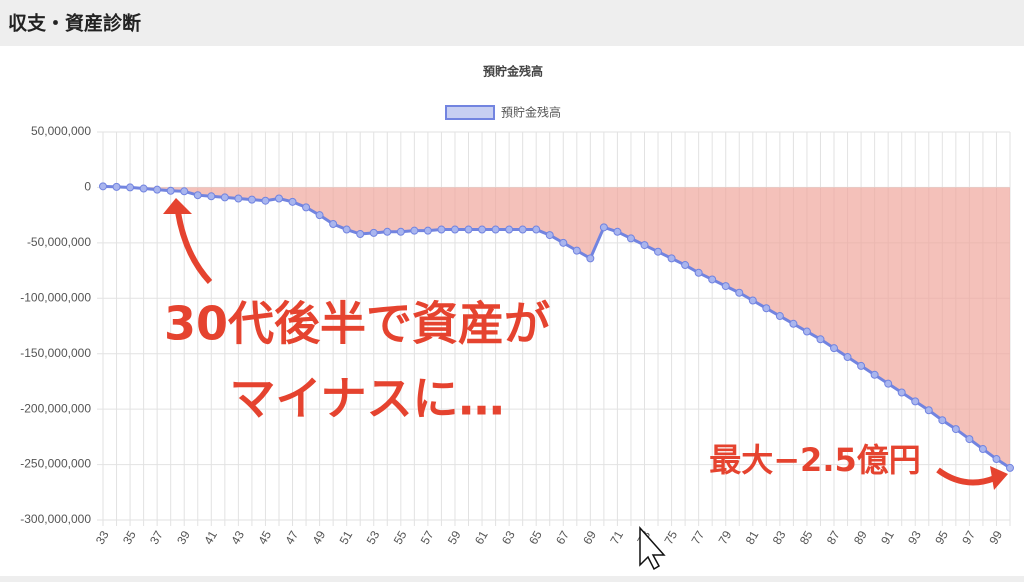 This screenshot has width=1024, height=586. What do you see at coordinates (941, 537) in the screenshot?
I see `x-tick-label: 95` at bounding box center [941, 537].